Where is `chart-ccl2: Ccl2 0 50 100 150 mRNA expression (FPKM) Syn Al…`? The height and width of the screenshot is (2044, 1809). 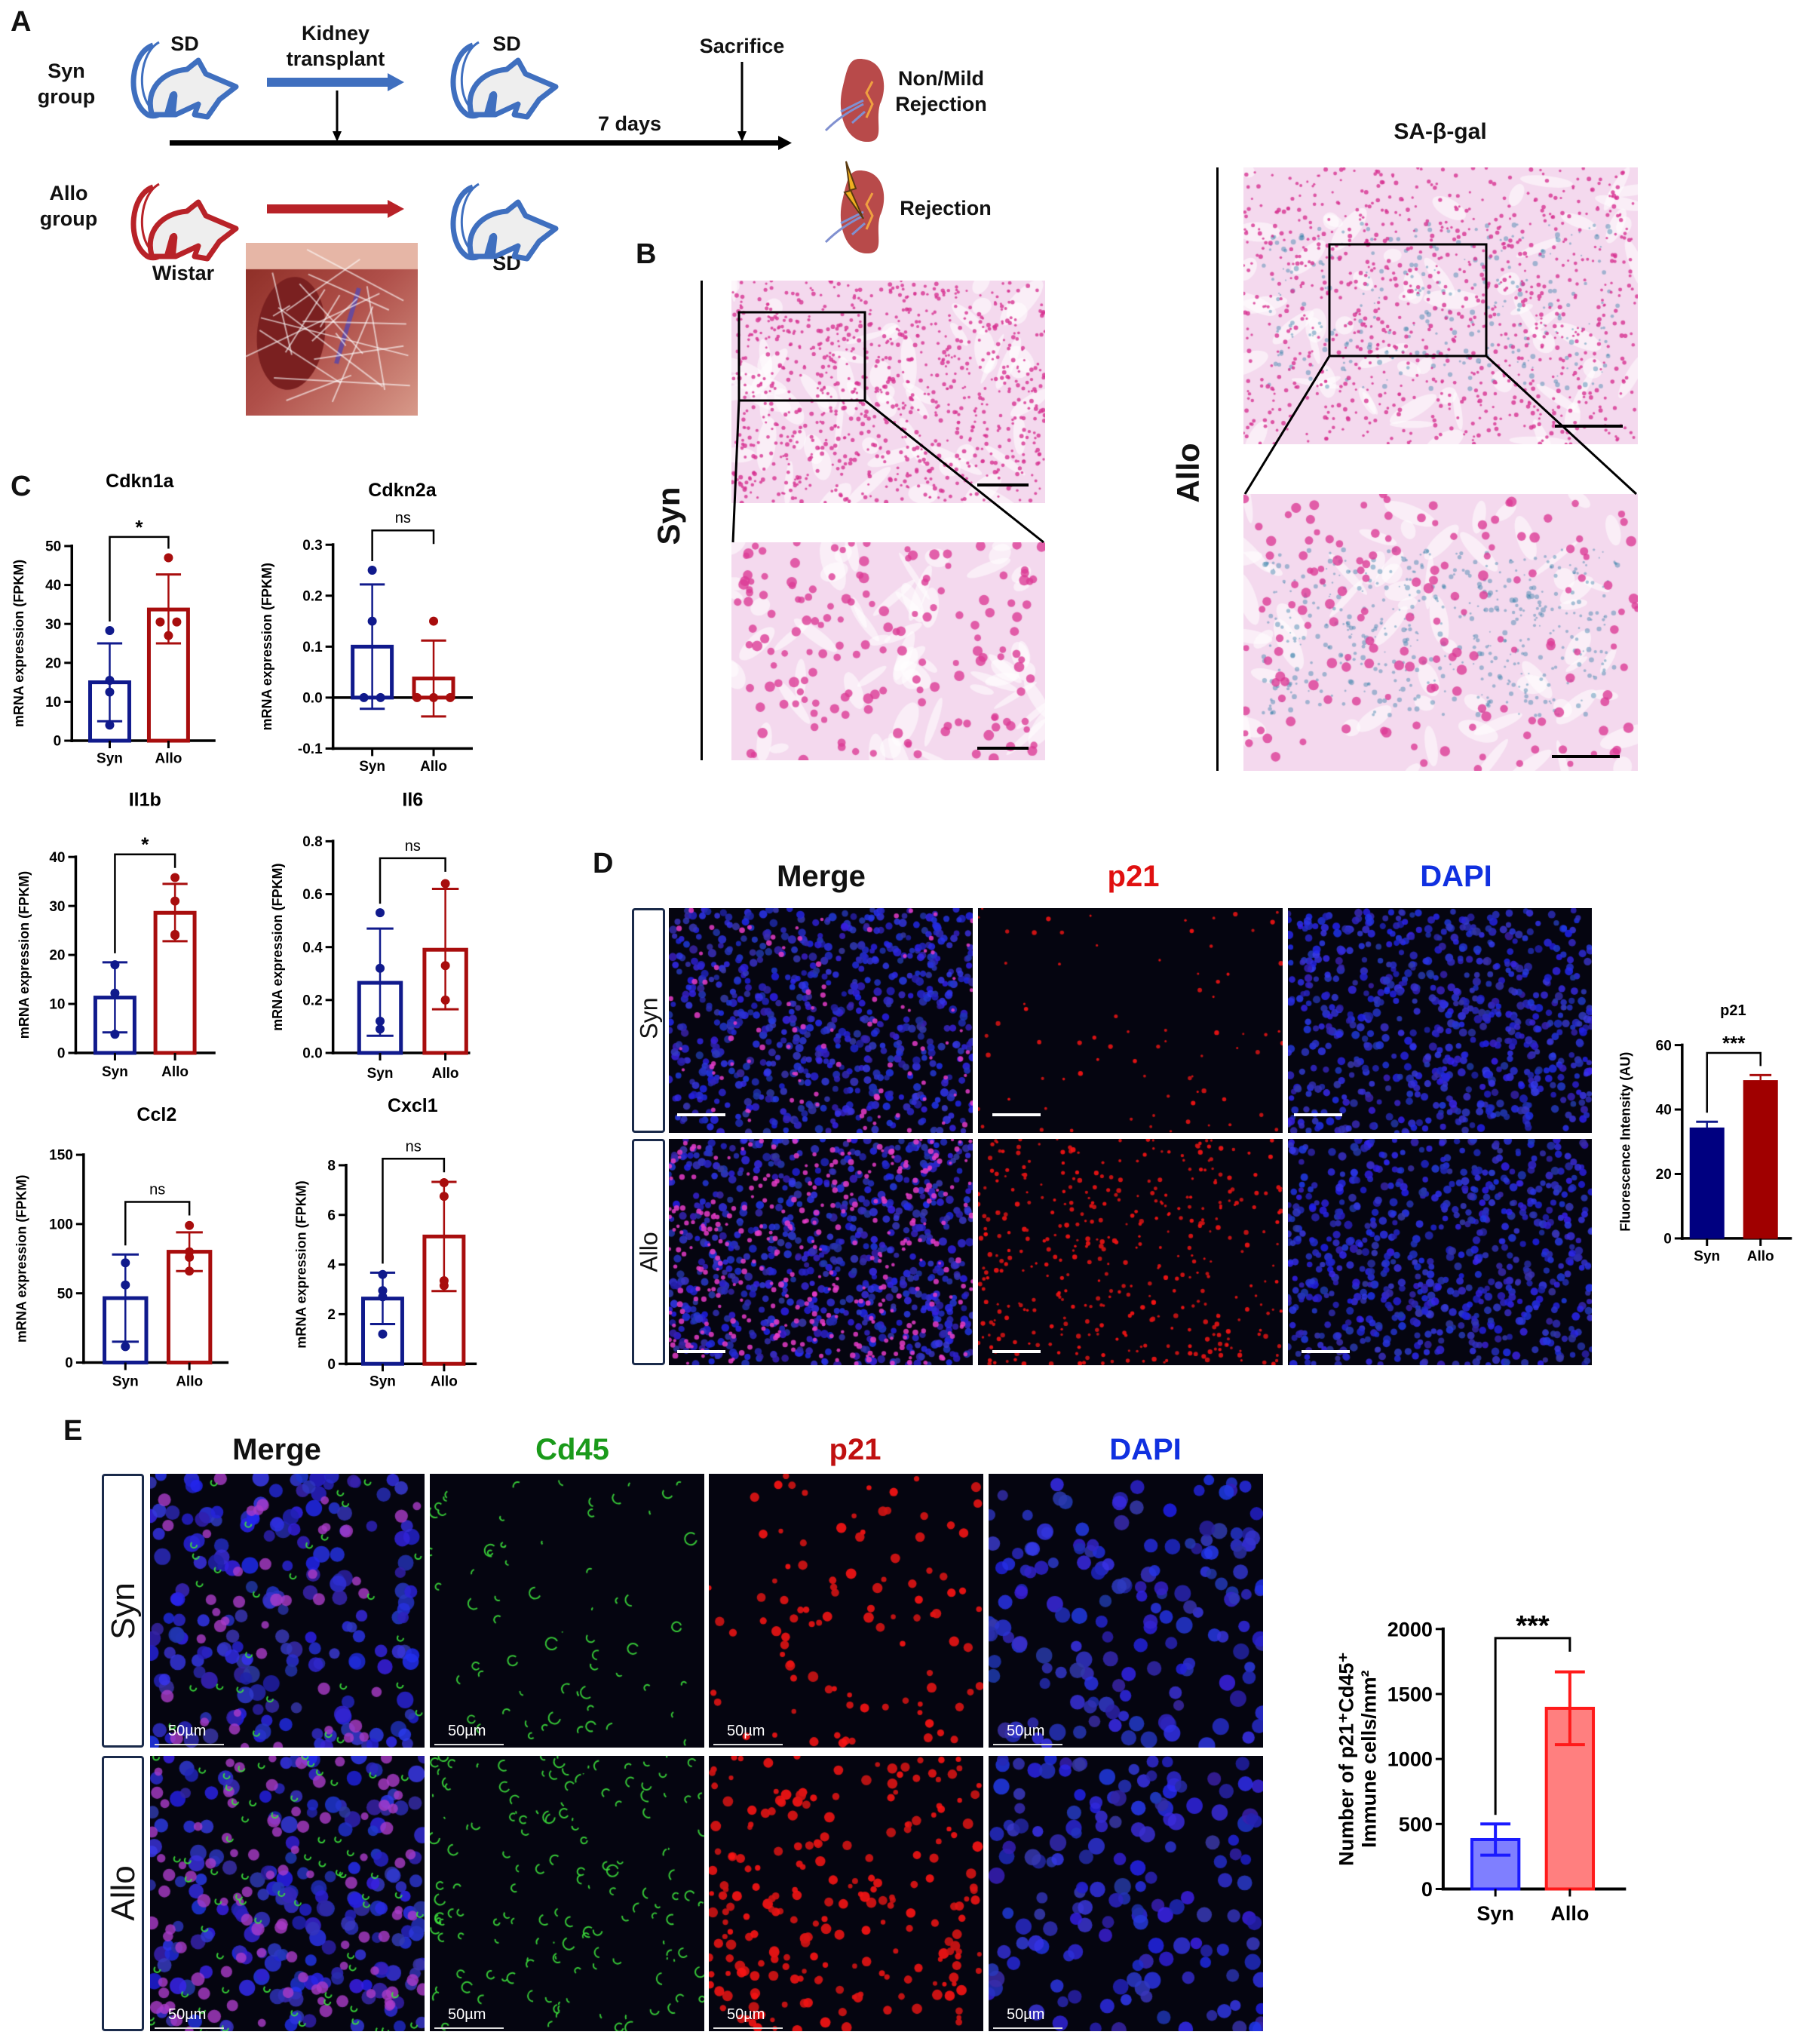 chart-ccl2: Ccl2 0 50 100 150 mRNA expression (FPKM) Syn Al… is located at coordinates (122, 1247).